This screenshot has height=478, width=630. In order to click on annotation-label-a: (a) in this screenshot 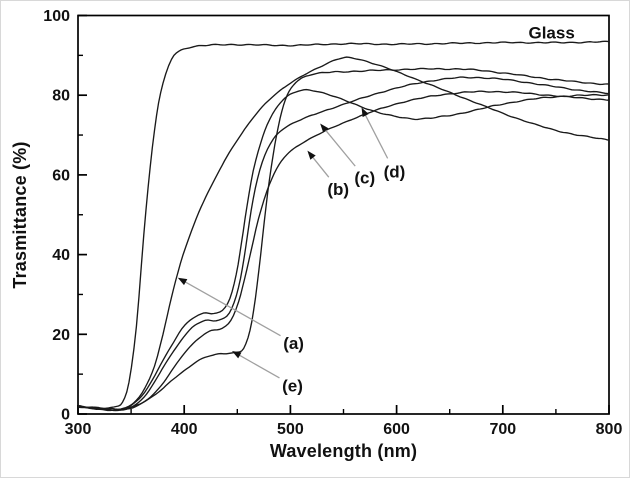, I will do `click(293, 343)`.